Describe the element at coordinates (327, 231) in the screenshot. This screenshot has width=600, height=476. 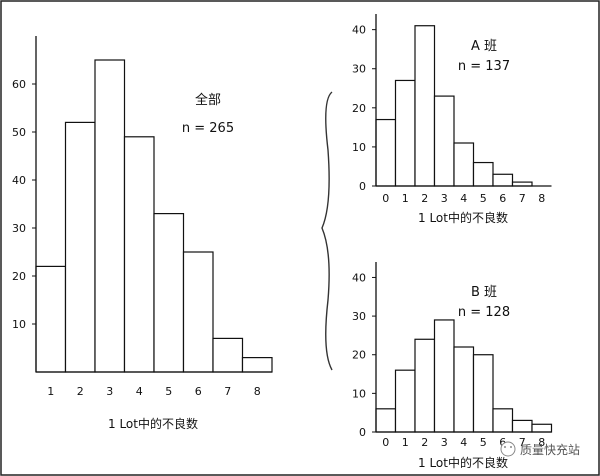
I see `split-brace` at that location.